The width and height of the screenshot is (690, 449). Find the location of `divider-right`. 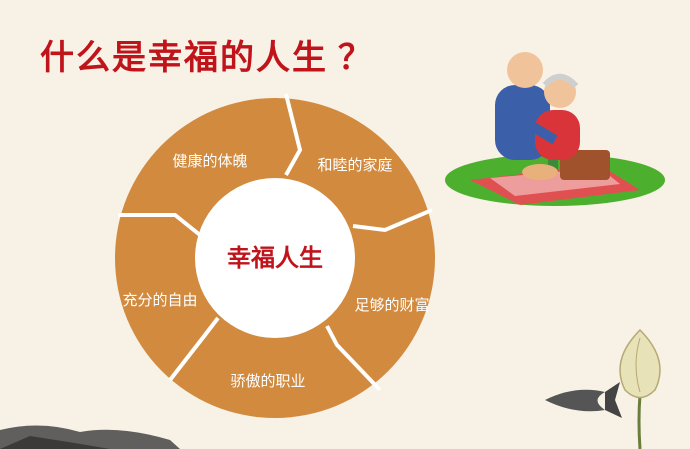

divider-right is located at coordinates (392, 220).